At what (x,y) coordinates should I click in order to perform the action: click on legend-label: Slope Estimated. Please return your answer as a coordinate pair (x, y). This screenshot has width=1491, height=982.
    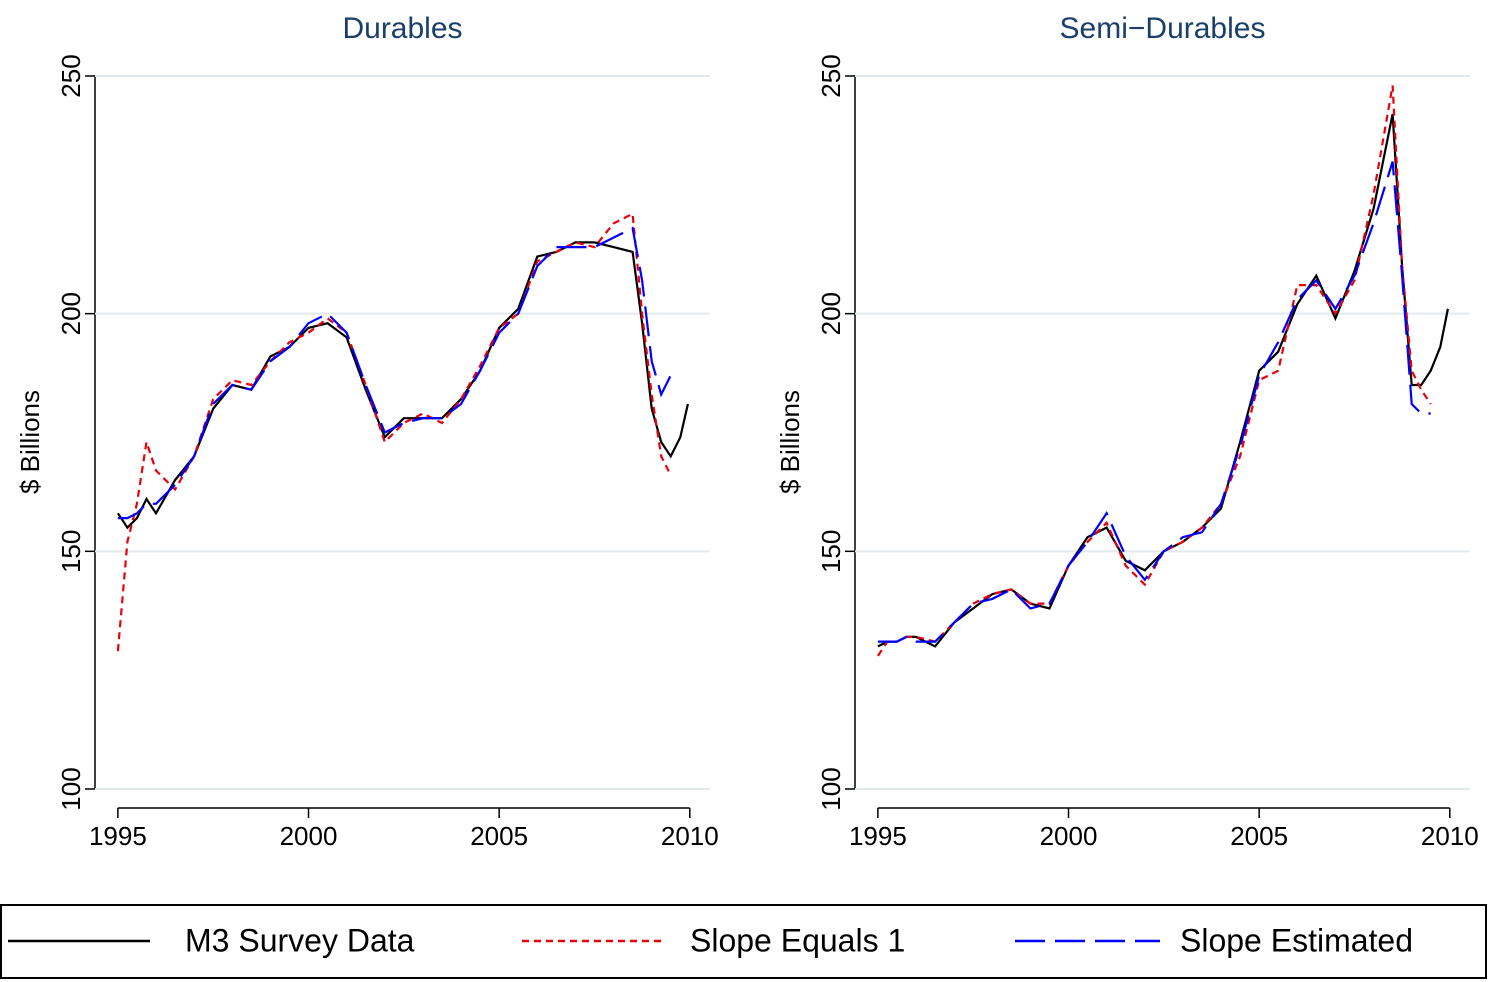
    Looking at the image, I should click on (1296, 940).